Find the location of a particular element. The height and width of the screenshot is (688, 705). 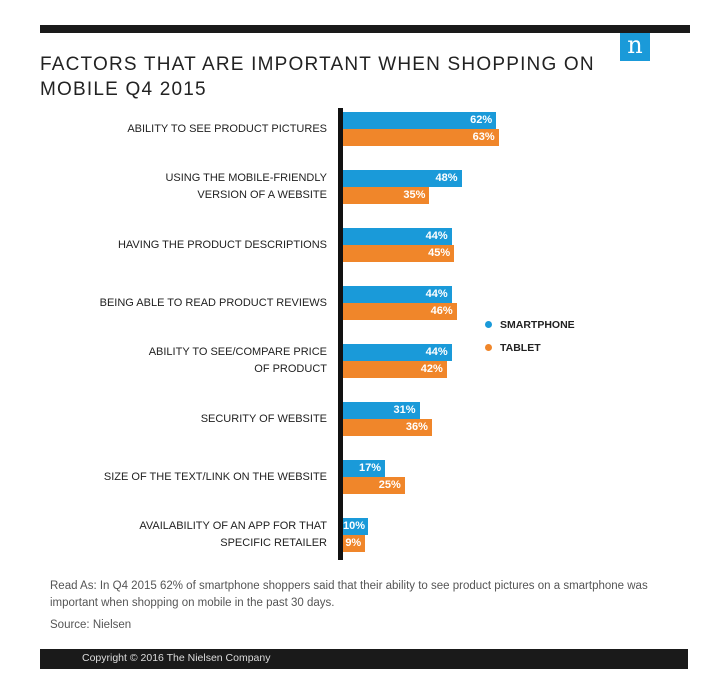

smartphone-bar: 17% is located at coordinates (364, 468).